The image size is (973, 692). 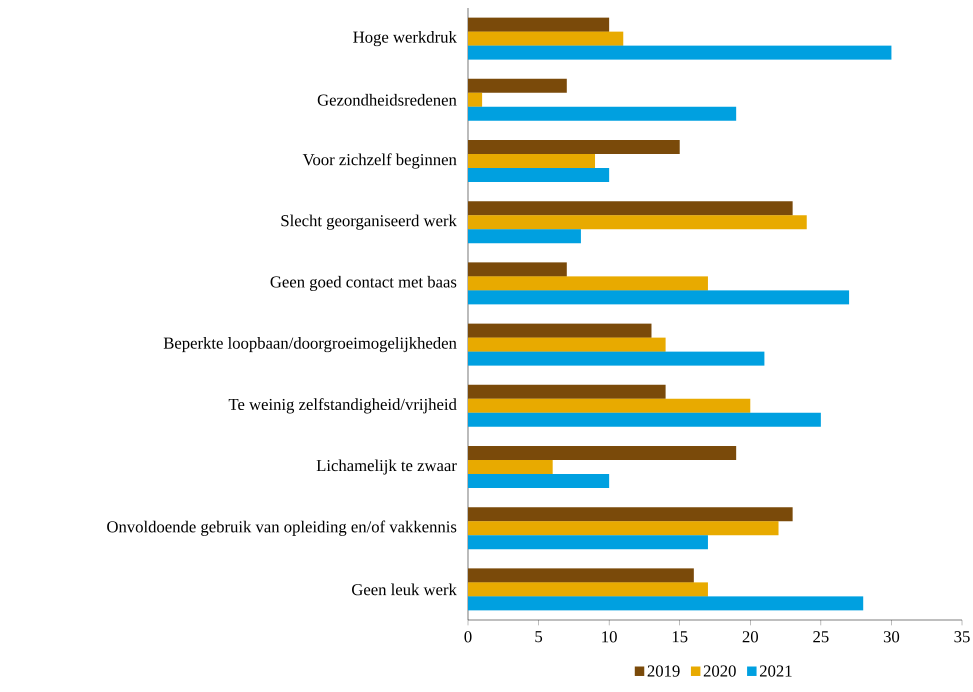 I want to click on legend-label: 2020, so click(x=720, y=671).